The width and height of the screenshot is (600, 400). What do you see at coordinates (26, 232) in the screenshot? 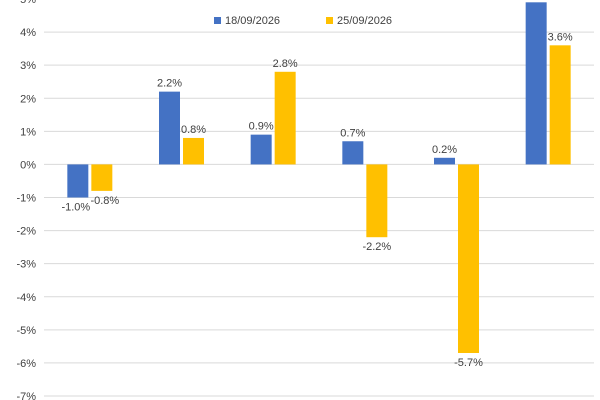
I see `y-tick-label: -2%` at bounding box center [26, 232].